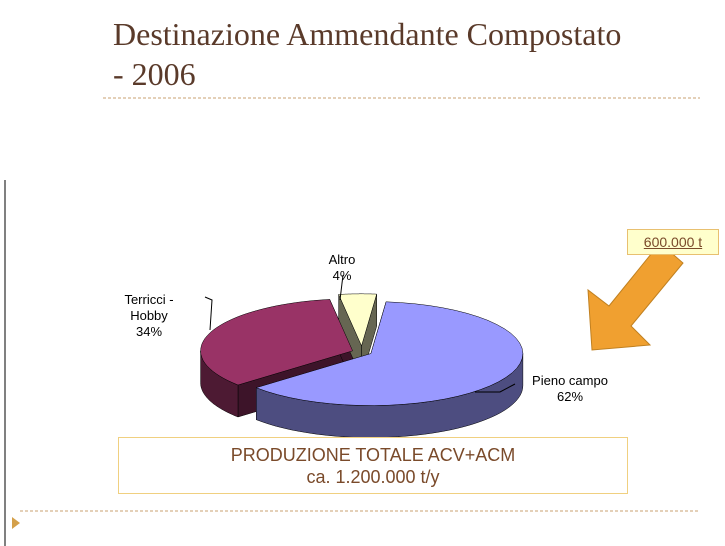 Image resolution: width=725 pixels, height=546 pixels. Describe the element at coordinates (149, 331) in the screenshot. I see `value-label: 34%` at that location.